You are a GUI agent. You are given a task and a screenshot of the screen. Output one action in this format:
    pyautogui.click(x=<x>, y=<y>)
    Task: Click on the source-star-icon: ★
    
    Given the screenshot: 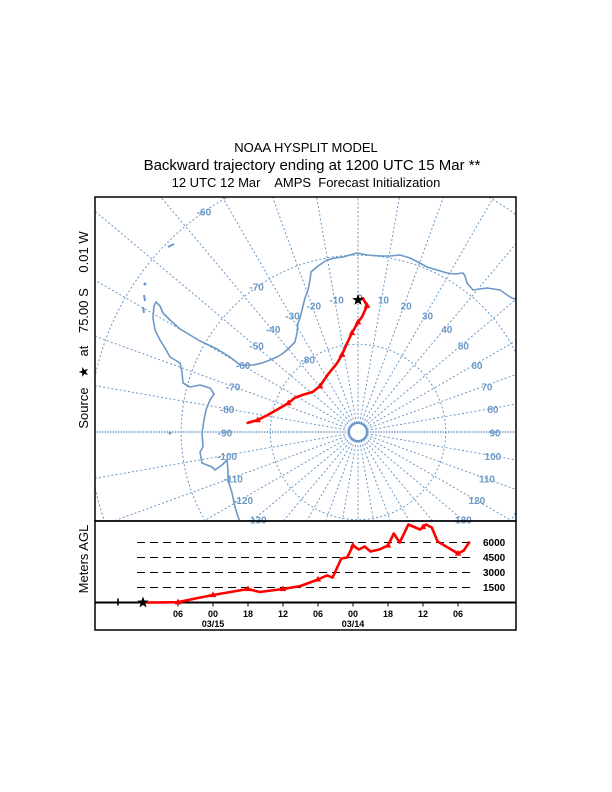 What is the action you would take?
    pyautogui.click(x=83, y=372)
    